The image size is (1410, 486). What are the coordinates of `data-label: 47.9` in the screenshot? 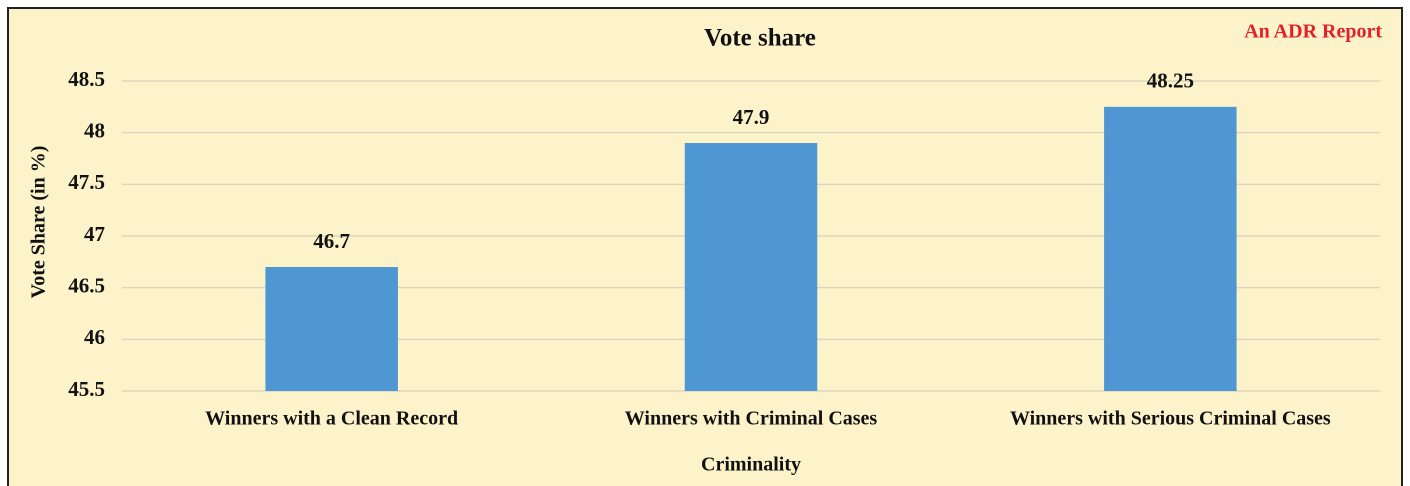 It's located at (751, 117).